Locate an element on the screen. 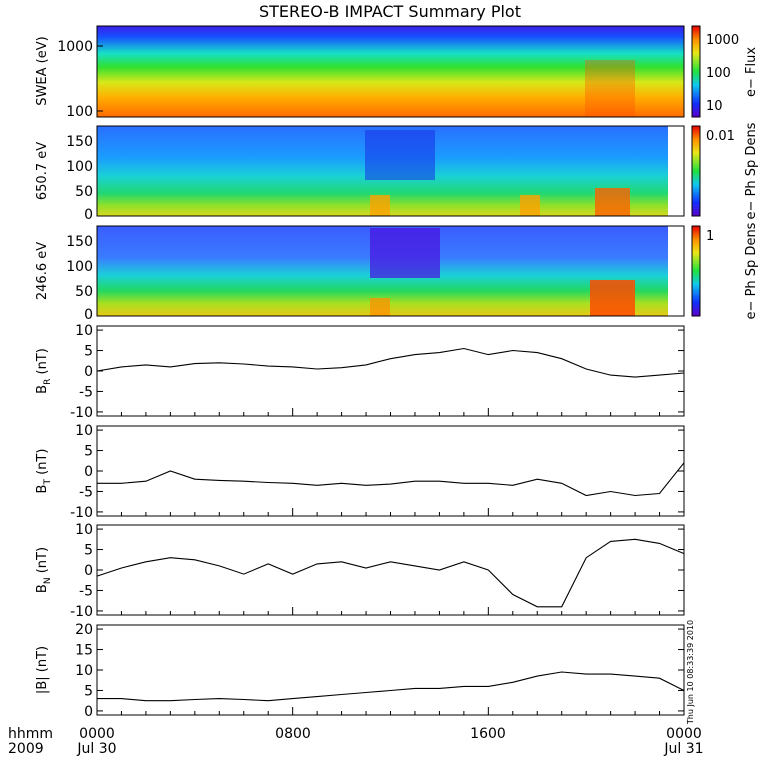 This screenshot has height=780, width=780. pad246-panel: 150 100 50 0 246.6 eV 1 e− Ph Sp Dens is located at coordinates (397, 272).